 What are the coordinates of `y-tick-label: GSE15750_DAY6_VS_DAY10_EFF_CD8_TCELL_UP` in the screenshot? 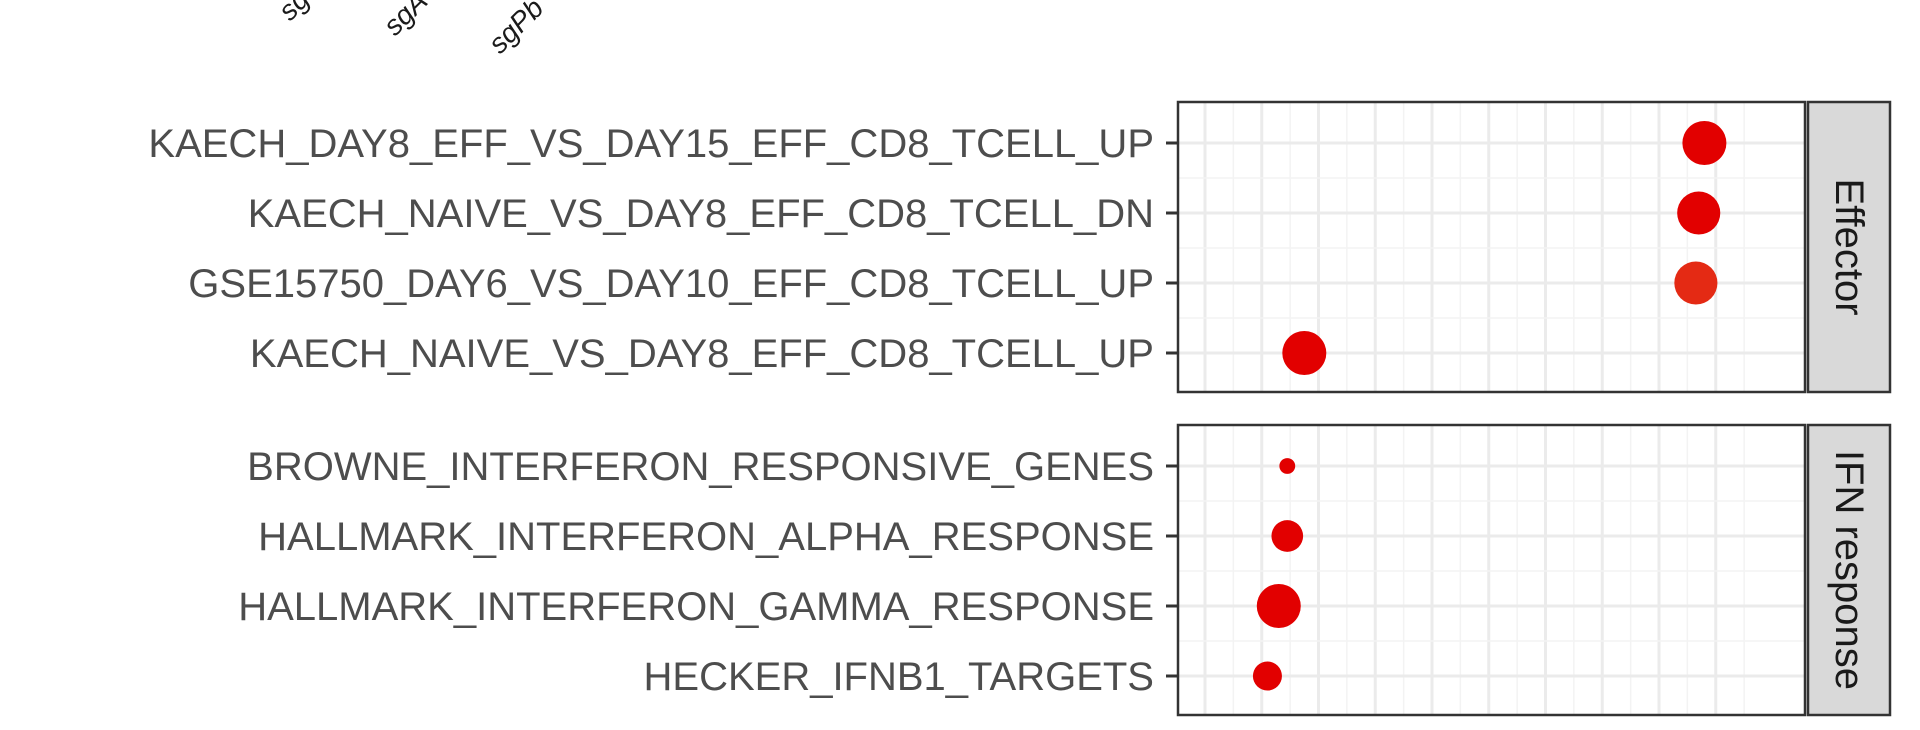 It's located at (671, 284).